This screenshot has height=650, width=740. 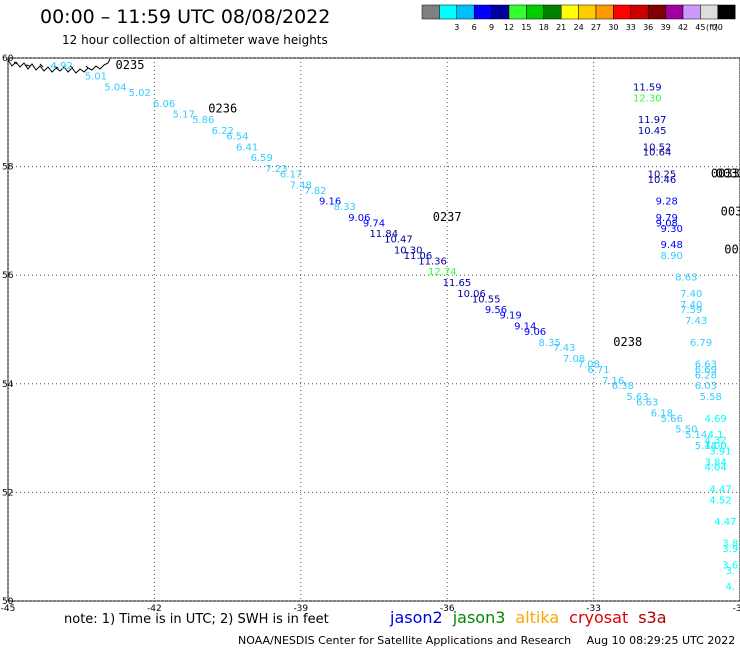 I want to click on pass-time-label: 003, so click(x=732, y=249).